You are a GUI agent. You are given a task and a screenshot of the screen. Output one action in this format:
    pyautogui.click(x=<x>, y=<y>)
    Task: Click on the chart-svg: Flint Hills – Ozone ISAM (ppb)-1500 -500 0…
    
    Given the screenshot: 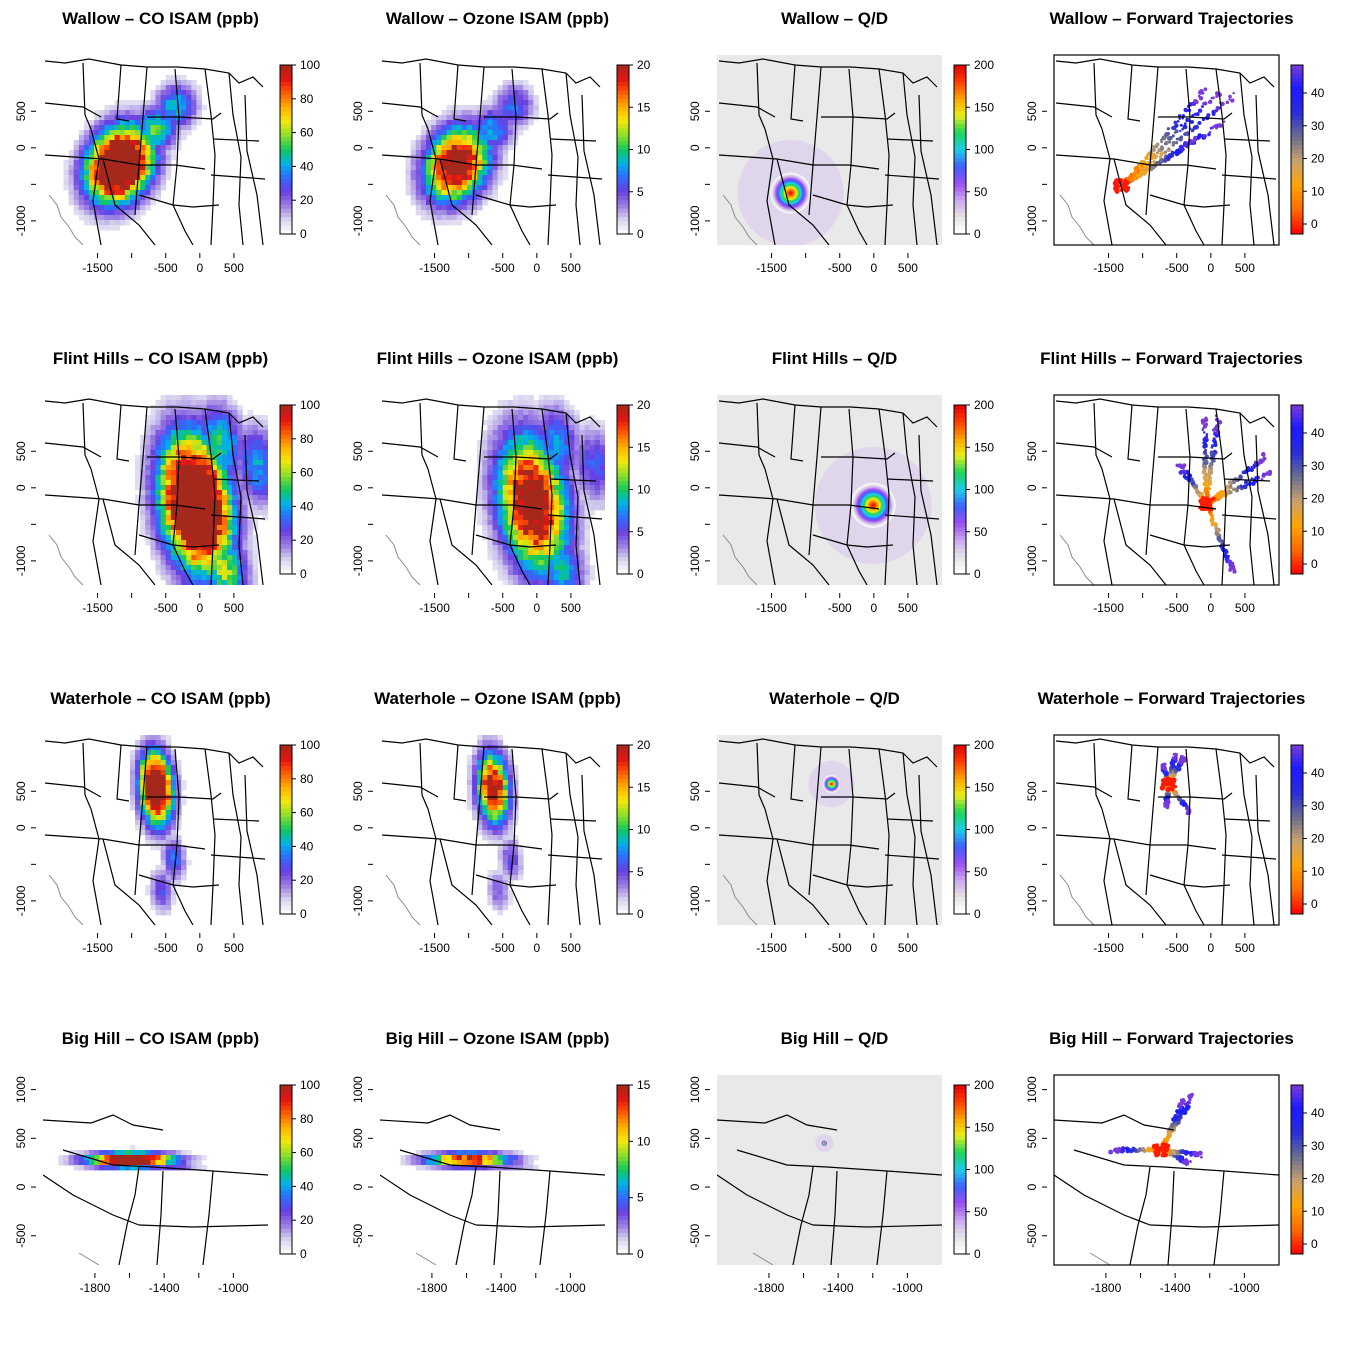 What is the action you would take?
    pyautogui.click(x=501, y=482)
    